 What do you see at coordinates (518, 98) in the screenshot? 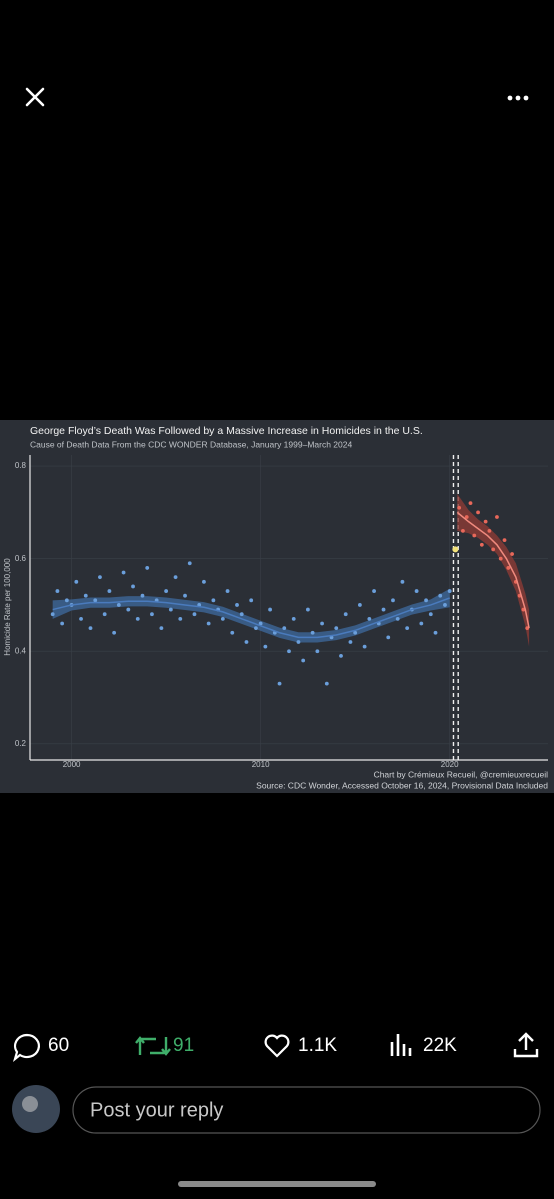
I see `more-button` at bounding box center [518, 98].